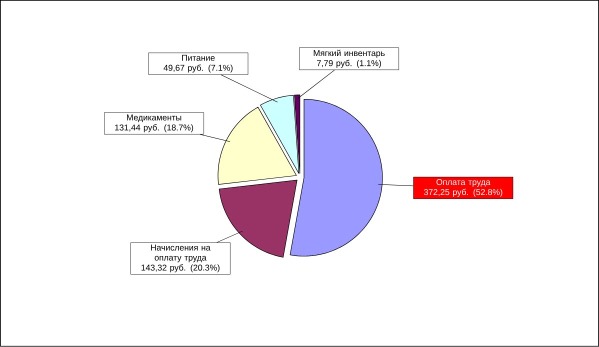  I want to click on data-label: 49,67 руб. (7.1%), so click(198, 68).